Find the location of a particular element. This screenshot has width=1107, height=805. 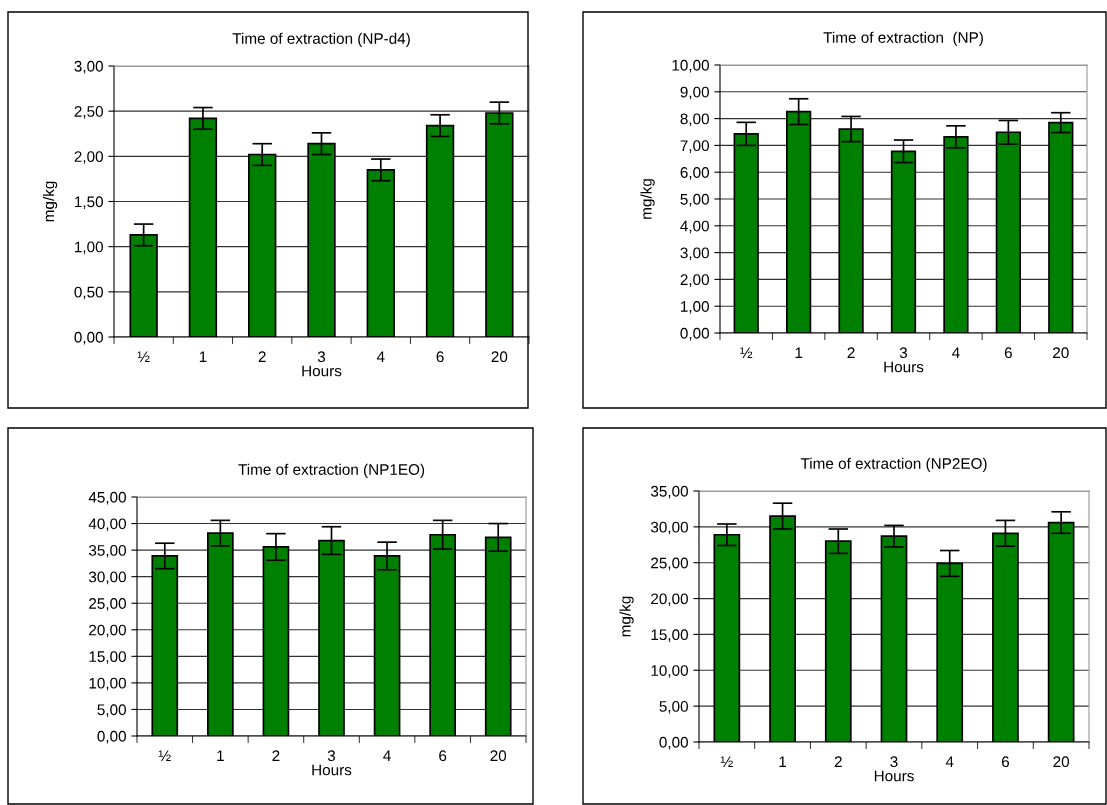

y-tick-label: 4,00 is located at coordinates (694, 227).